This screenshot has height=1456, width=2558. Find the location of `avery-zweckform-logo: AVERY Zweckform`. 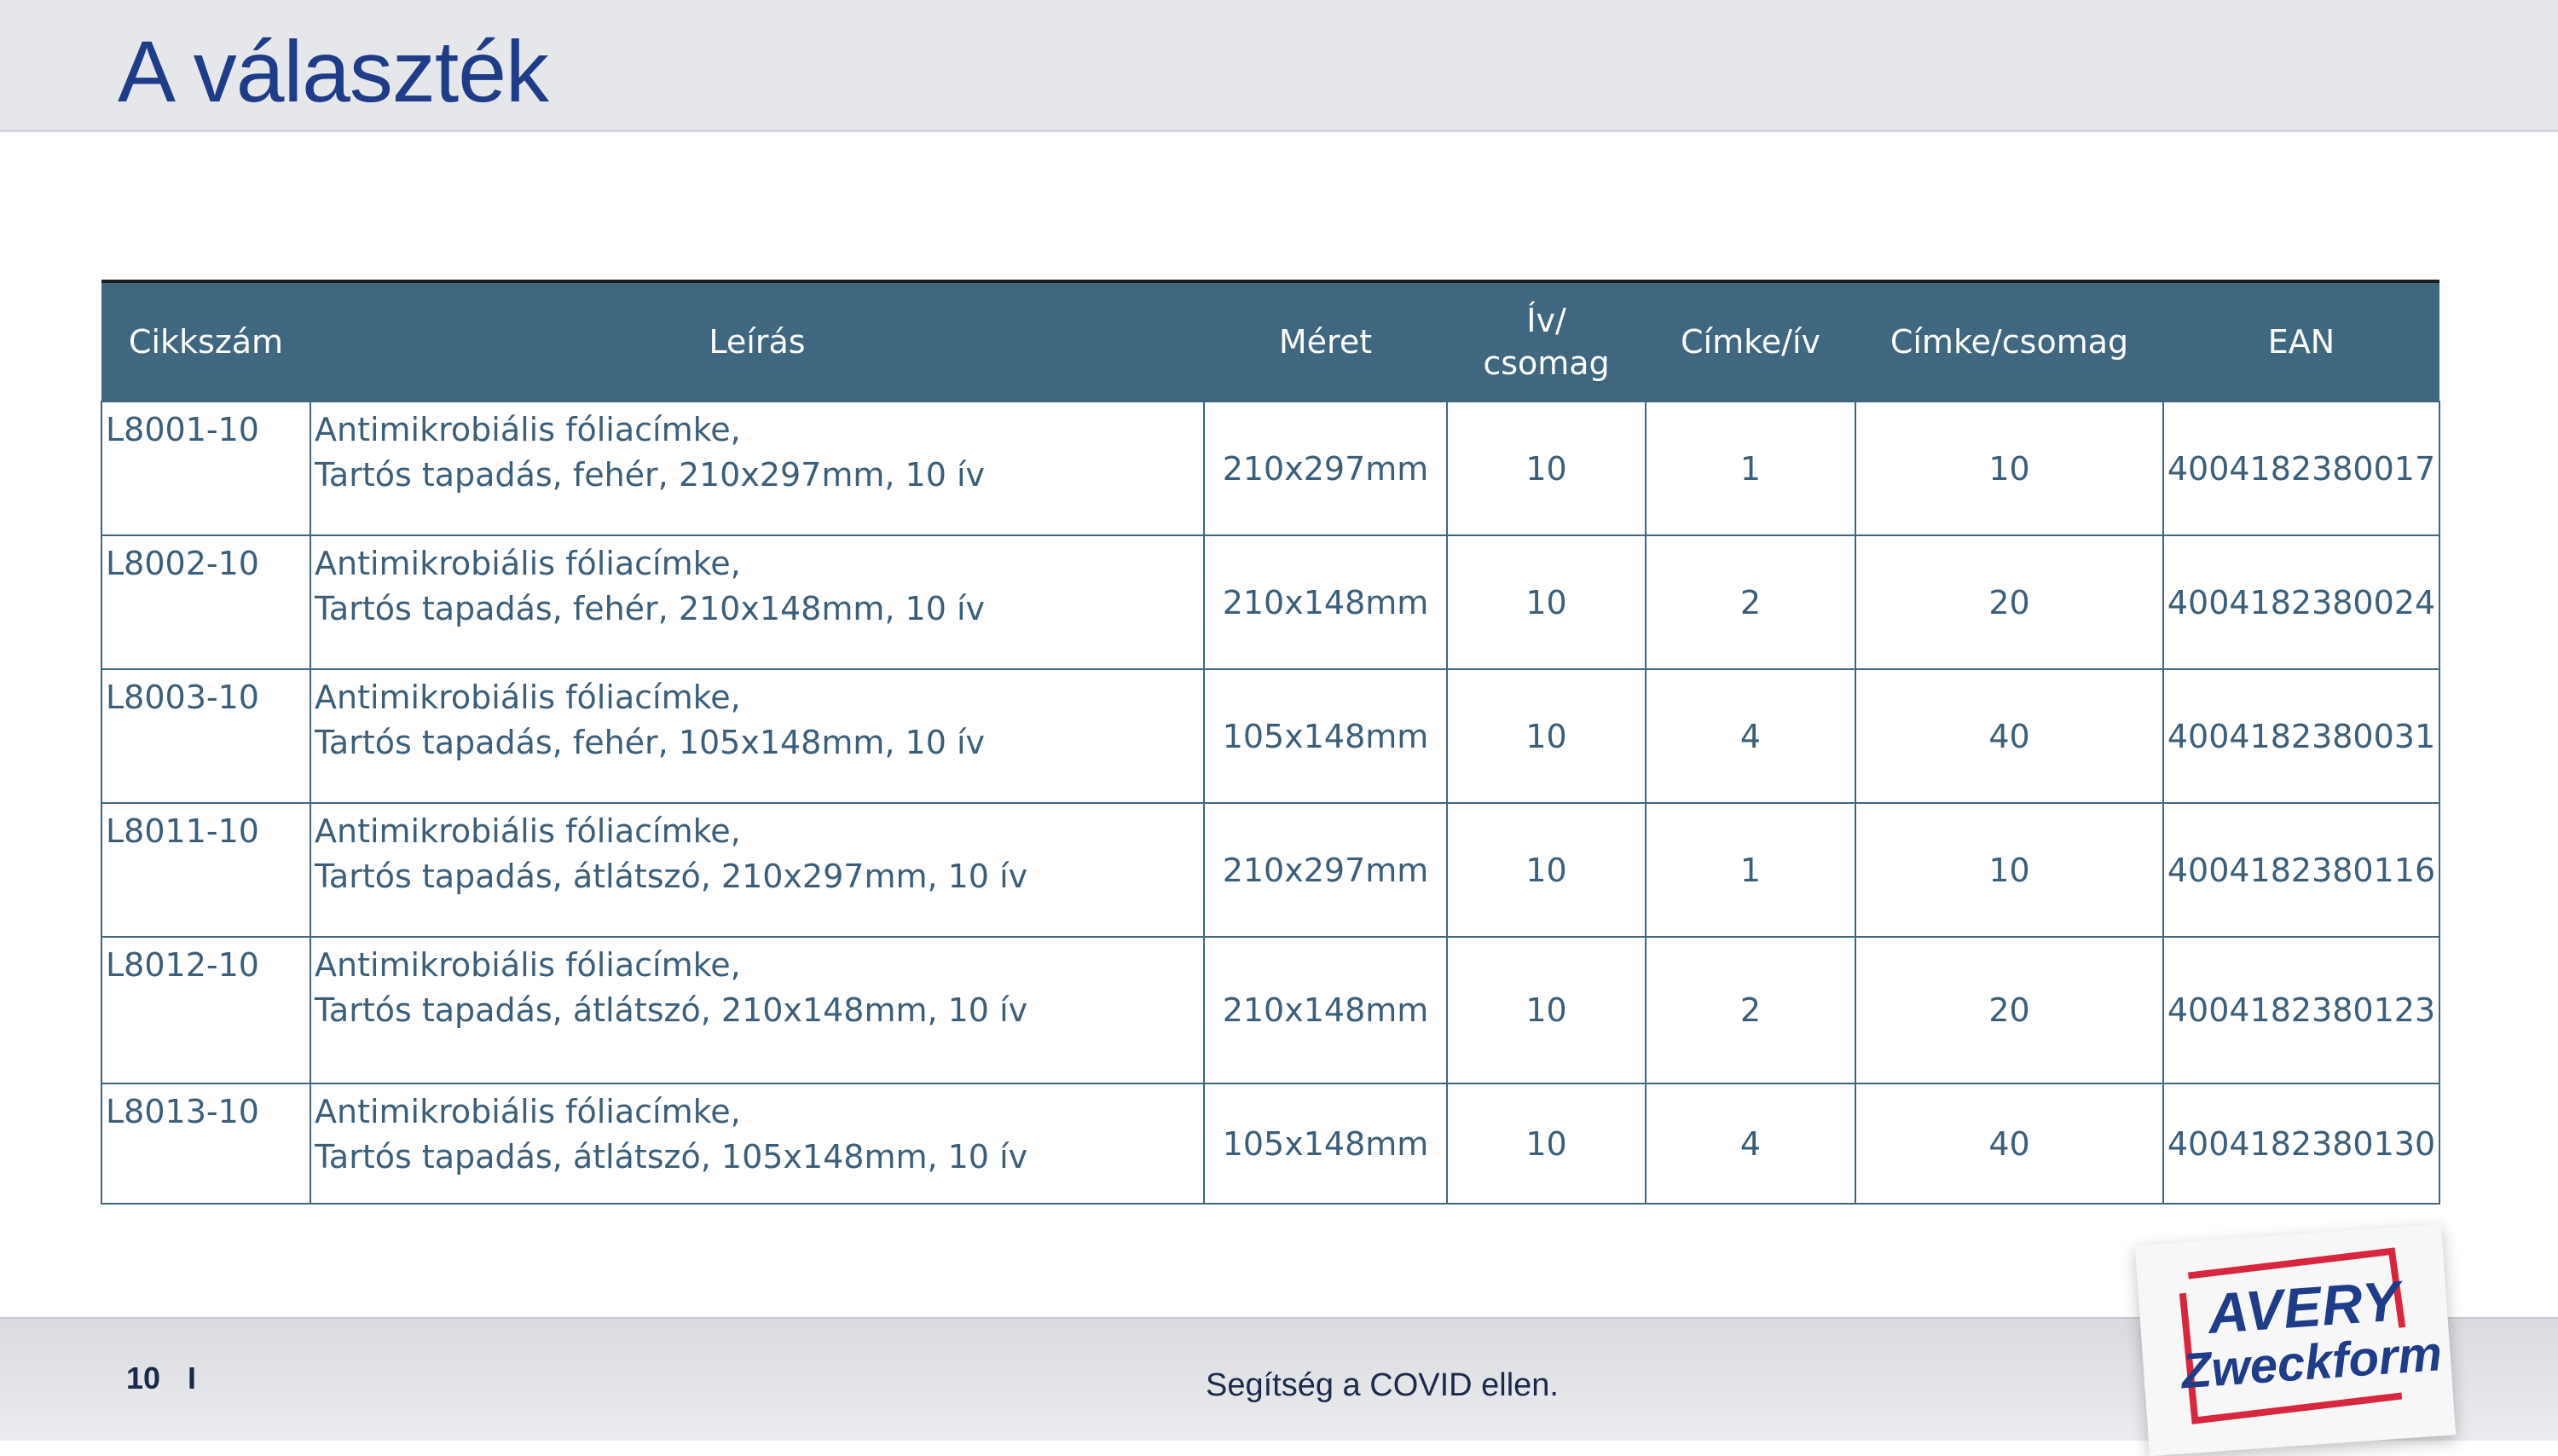

avery-zweckform-logo: AVERY Zweckform is located at coordinates (2295, 1339).